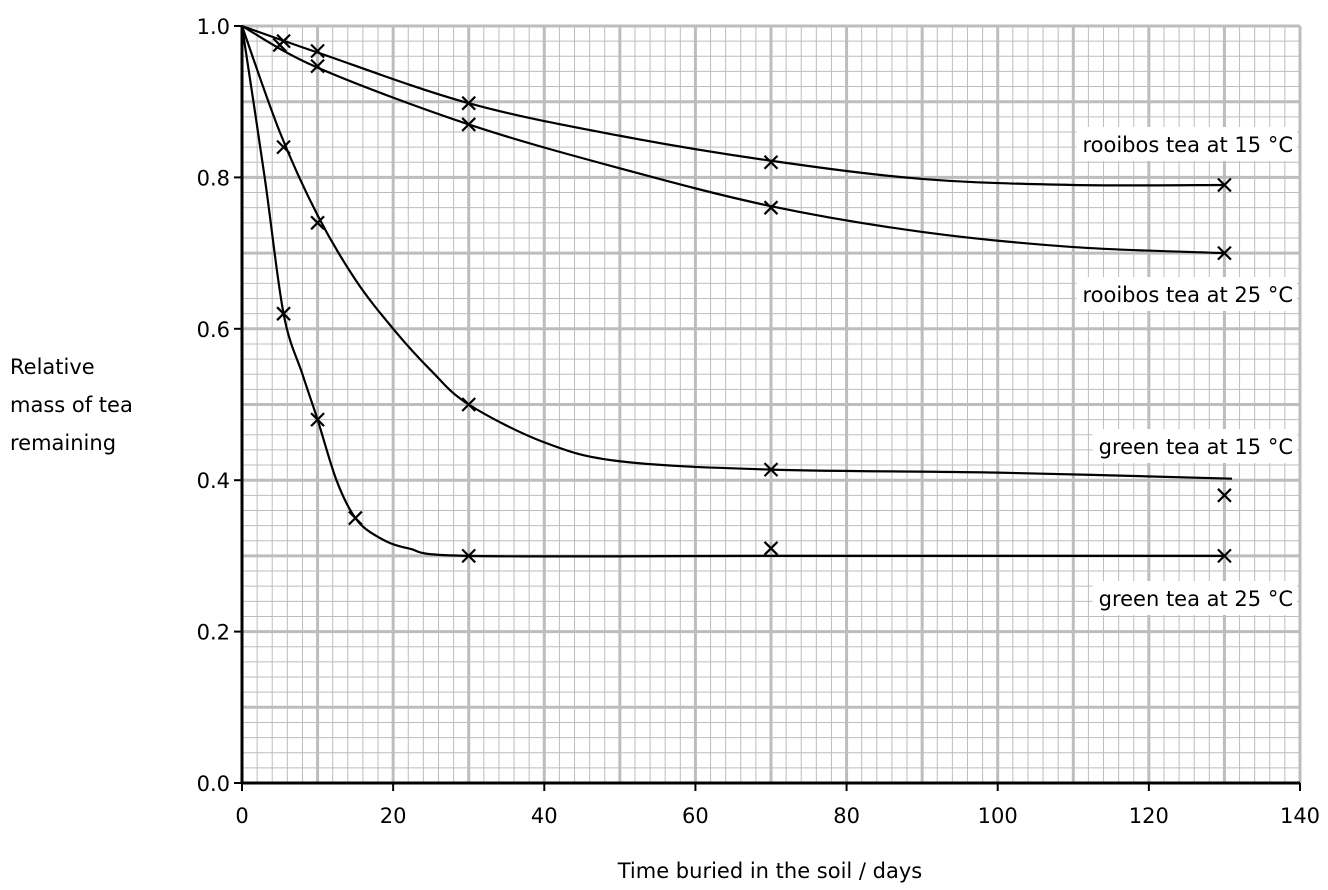  Describe the element at coordinates (213, 633) in the screenshot. I see `y-tick-label: 0.2` at that location.